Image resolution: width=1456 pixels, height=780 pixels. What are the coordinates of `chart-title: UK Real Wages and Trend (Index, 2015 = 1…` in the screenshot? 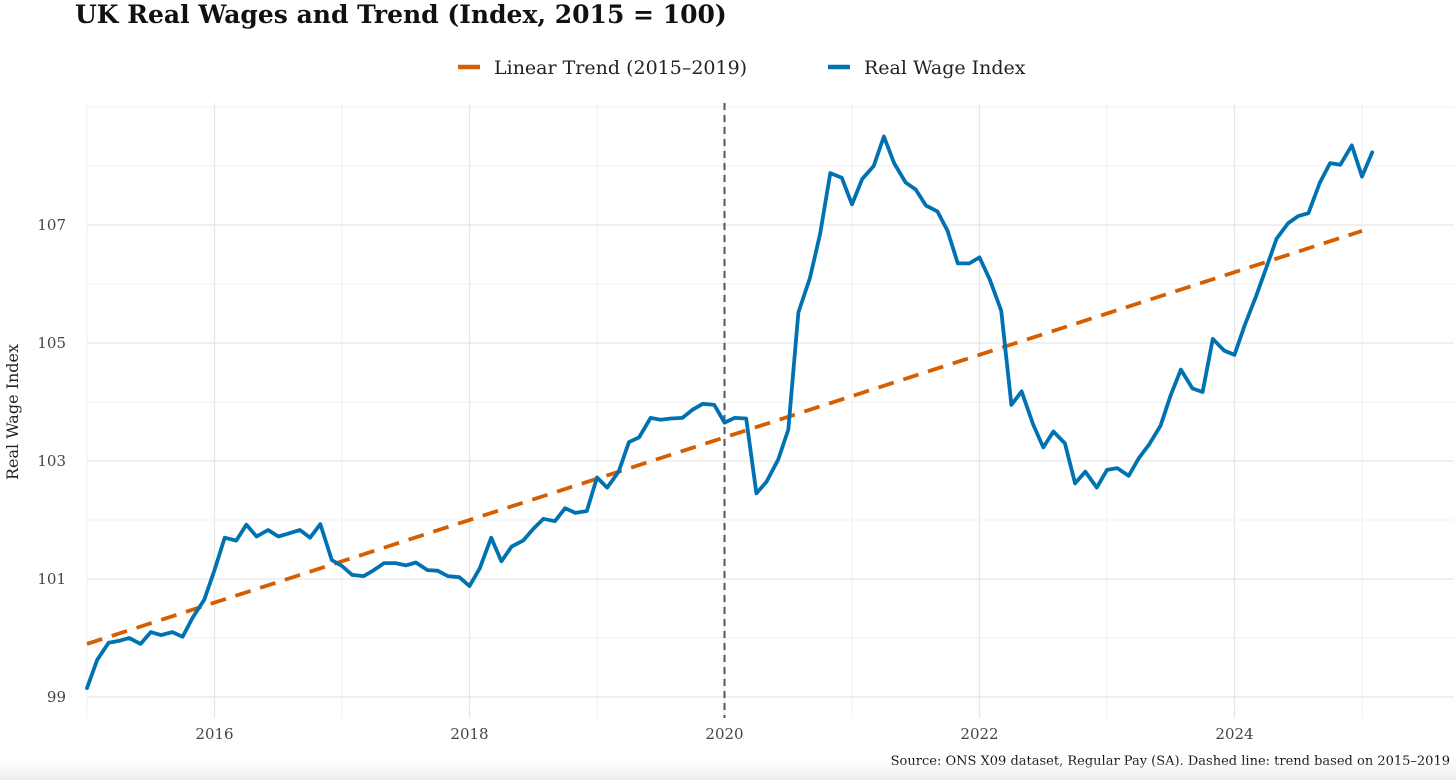 It's located at (401, 14).